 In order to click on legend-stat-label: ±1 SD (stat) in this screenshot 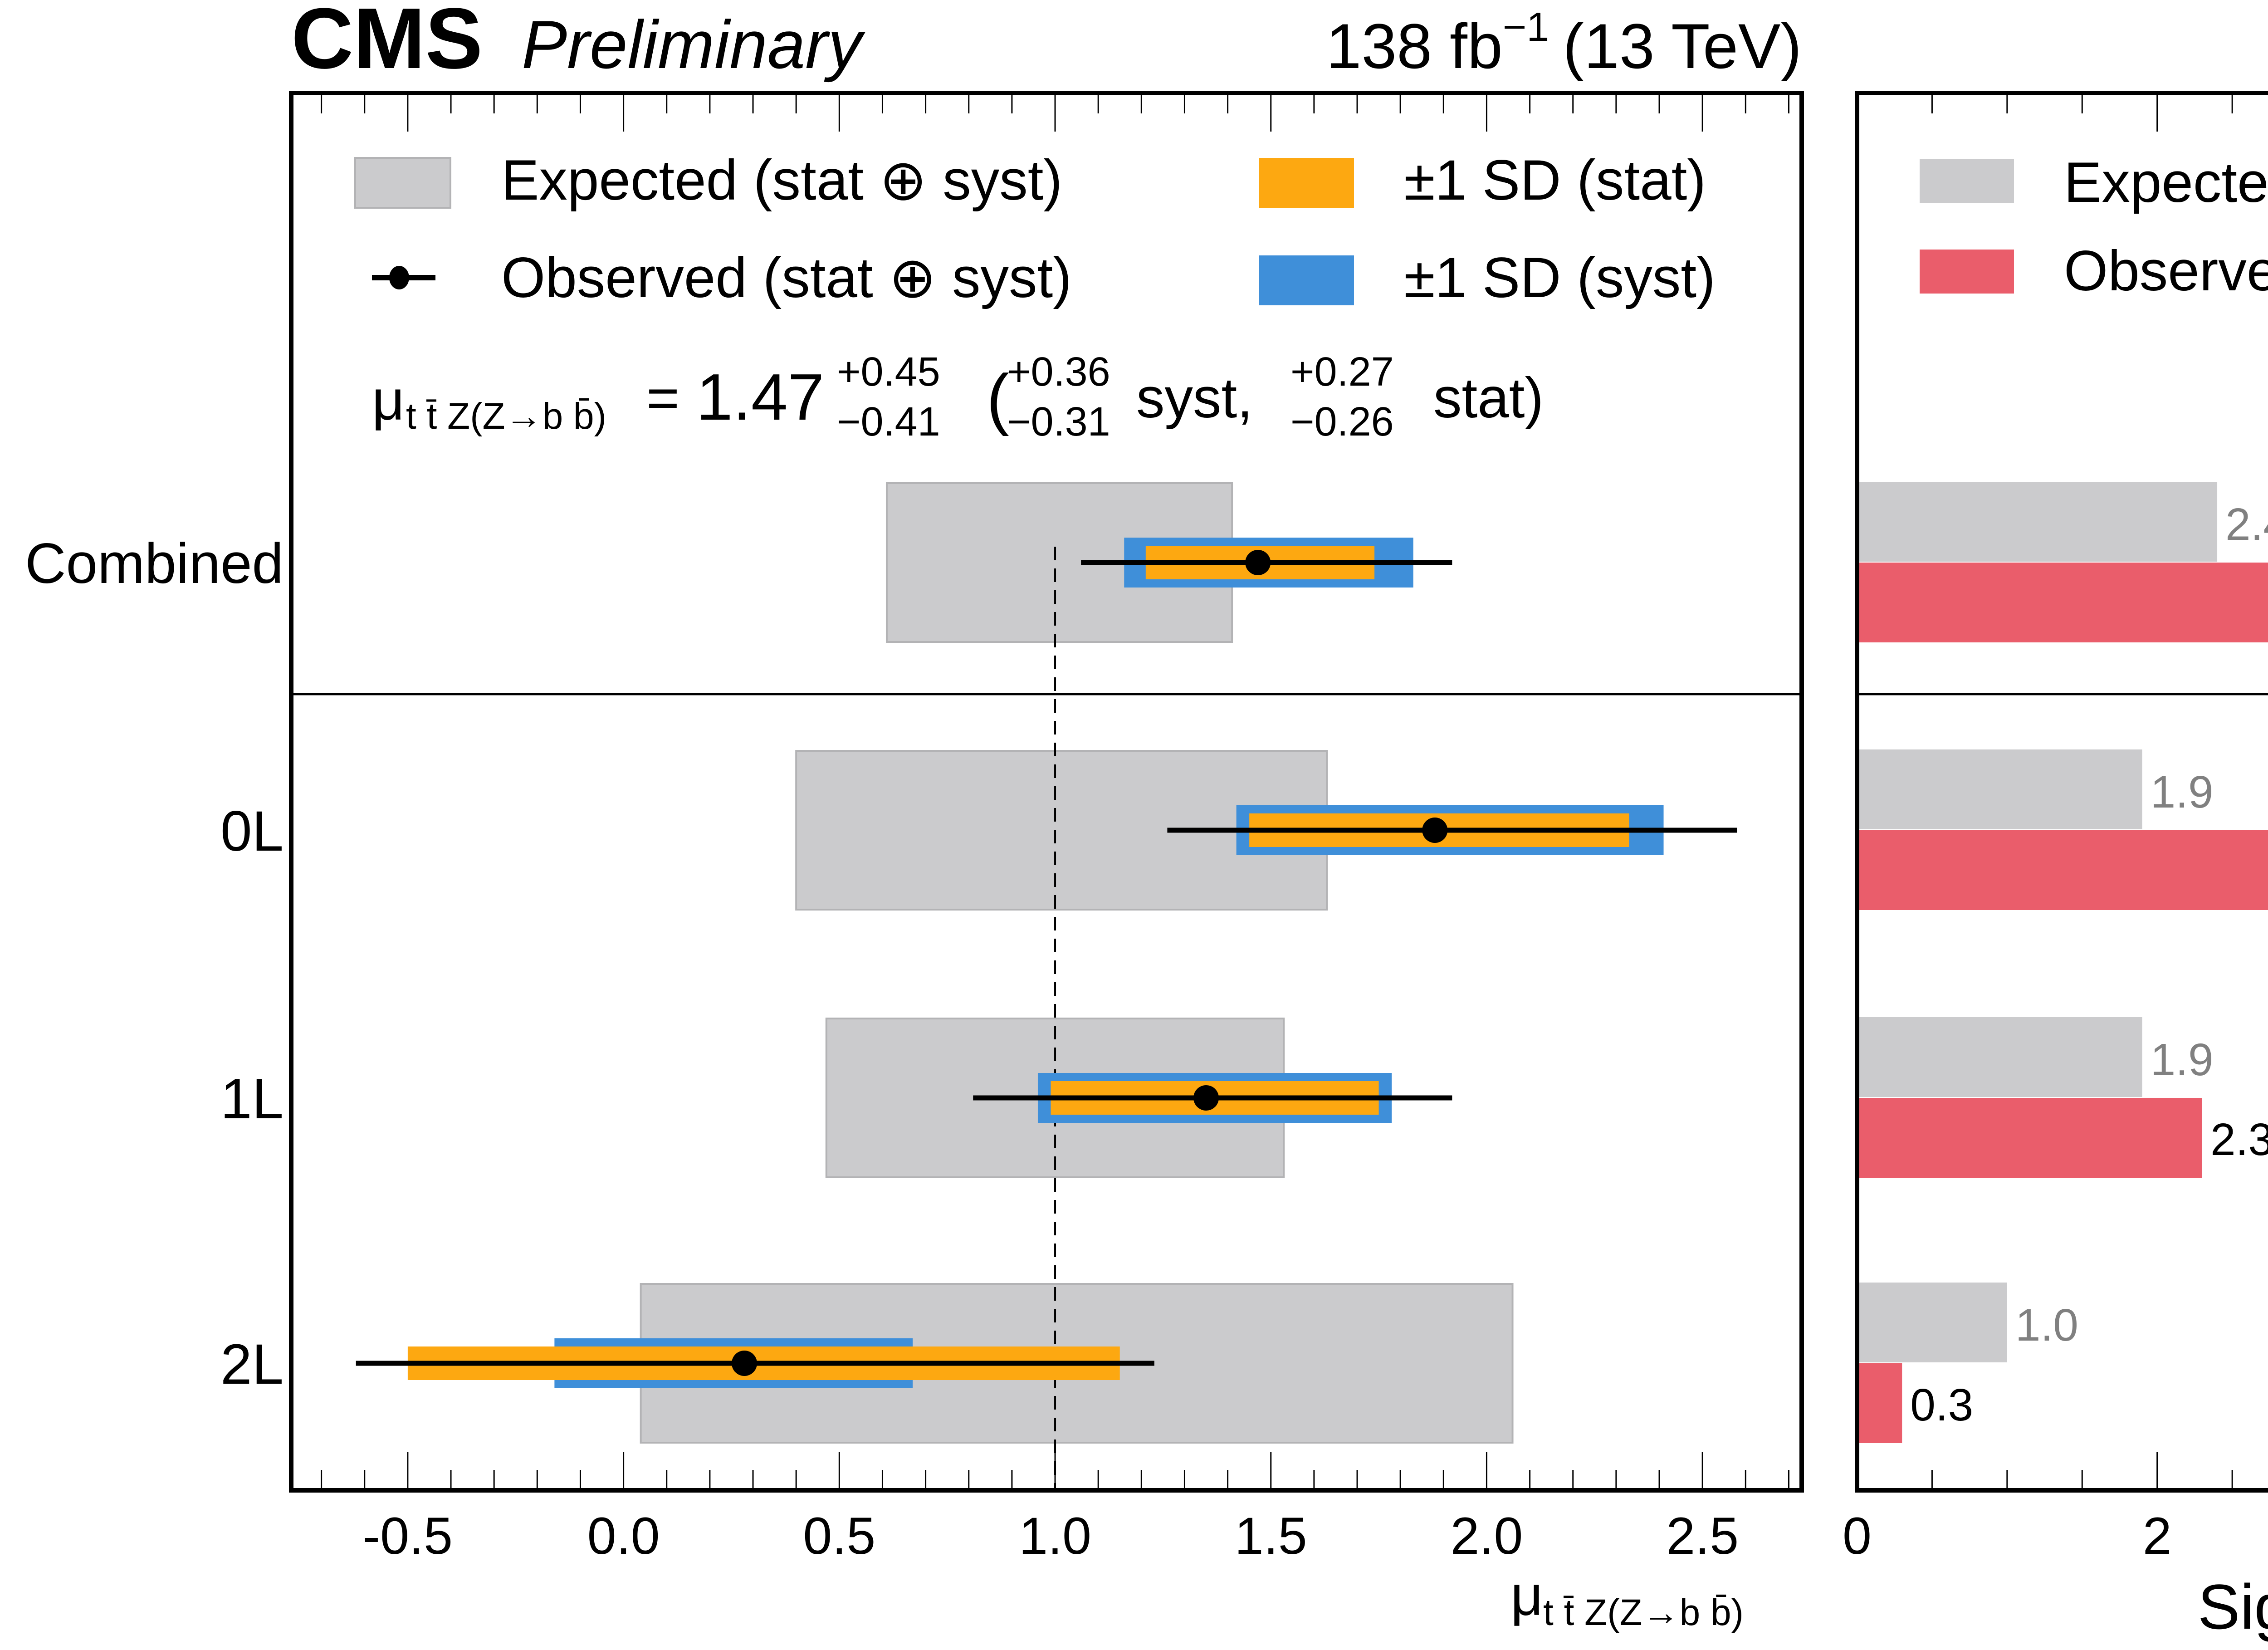, I will do `click(1555, 180)`.